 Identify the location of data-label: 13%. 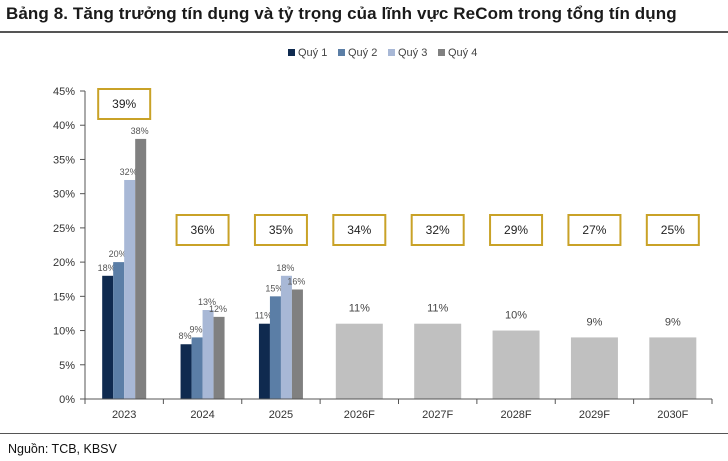
(207, 302).